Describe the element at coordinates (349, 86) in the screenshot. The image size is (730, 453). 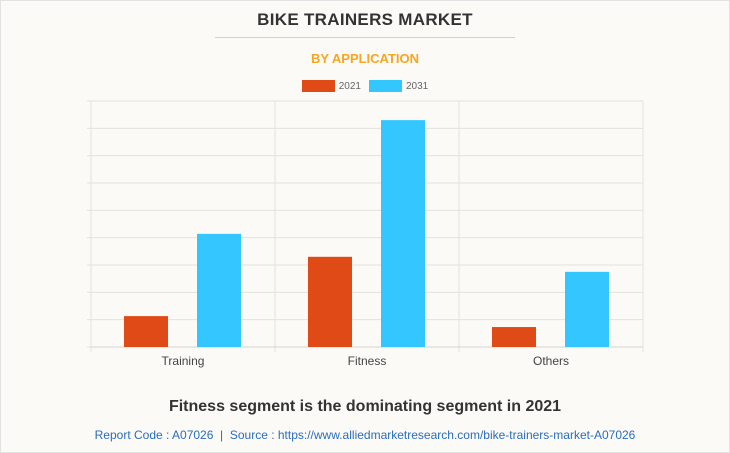
I see `legend-label-2021: 2021` at that location.